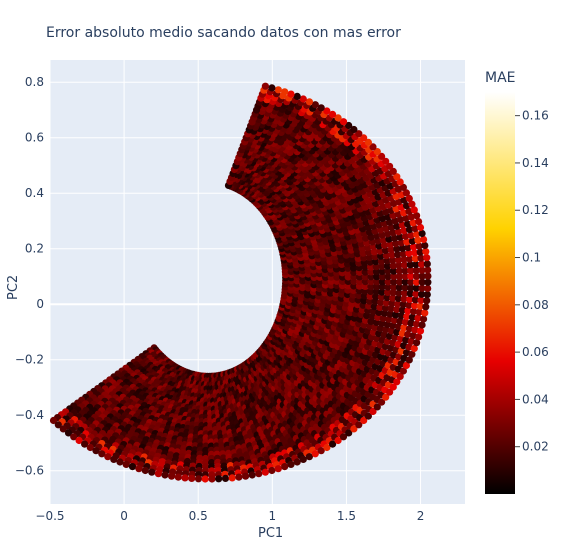 This screenshot has width=564, height=555. I want to click on x-tick-label: 1.5, so click(346, 516).